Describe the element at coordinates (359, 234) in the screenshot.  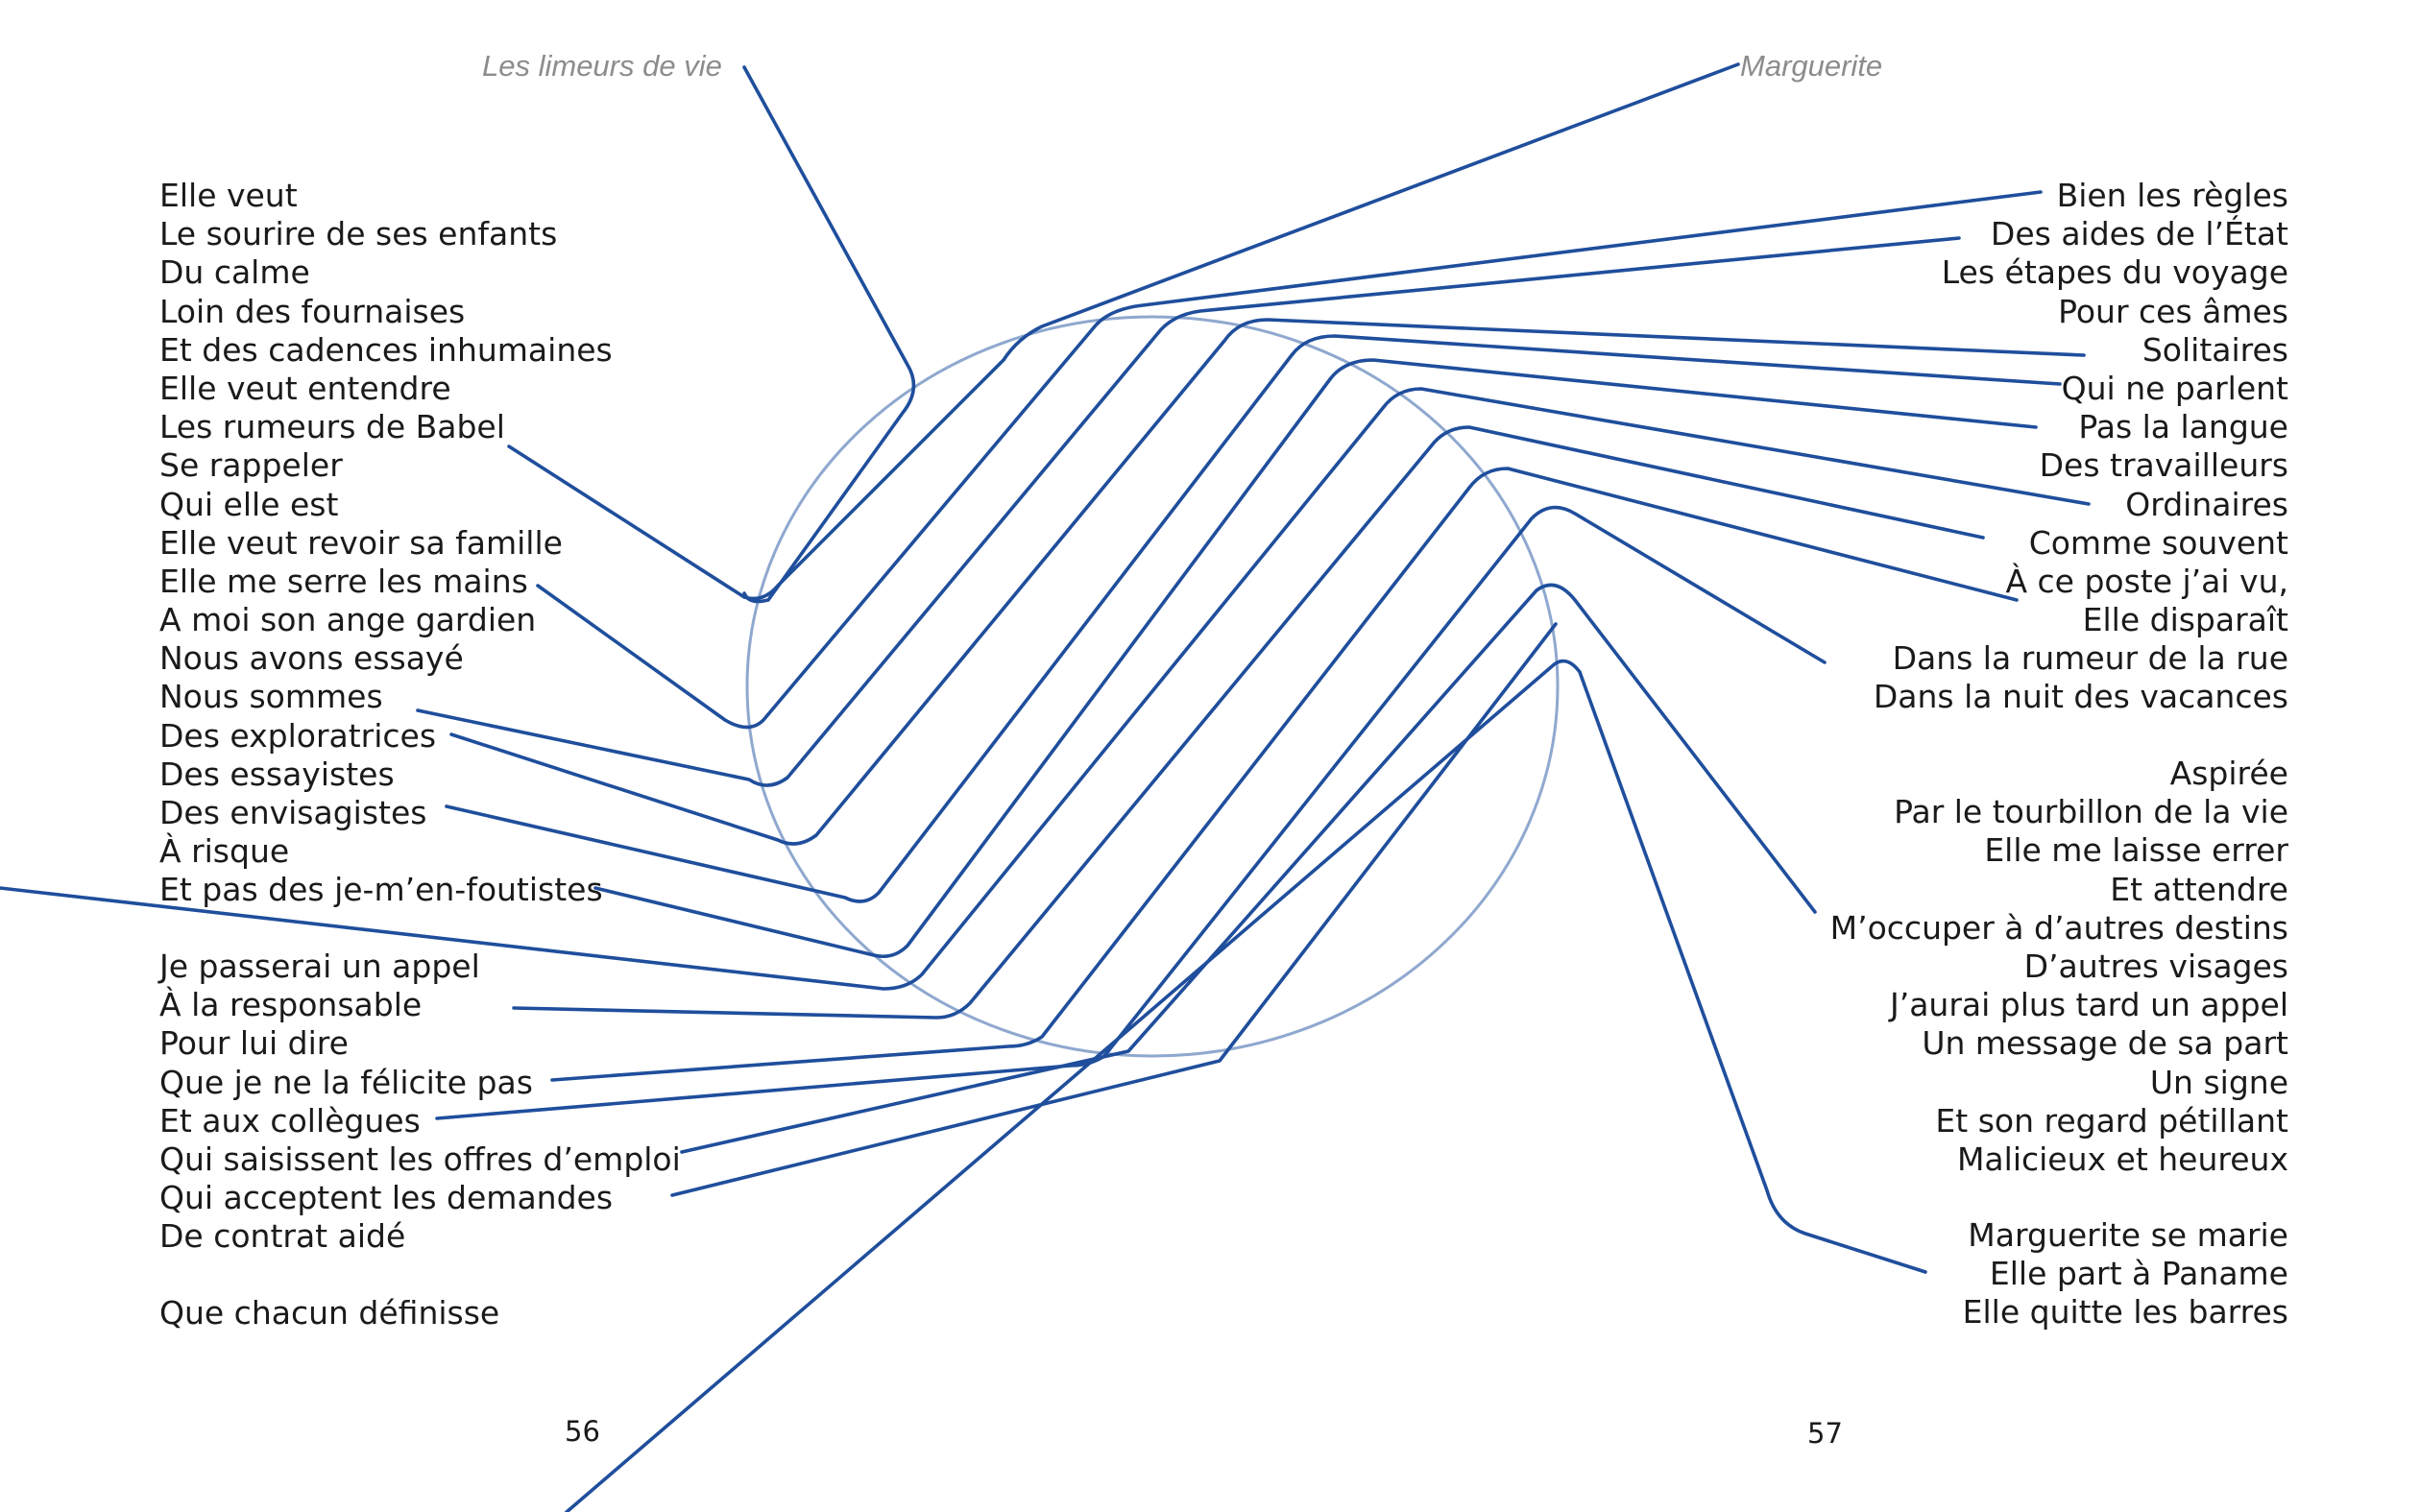
I see `poem-line: Le sourire de ses enfants` at that location.